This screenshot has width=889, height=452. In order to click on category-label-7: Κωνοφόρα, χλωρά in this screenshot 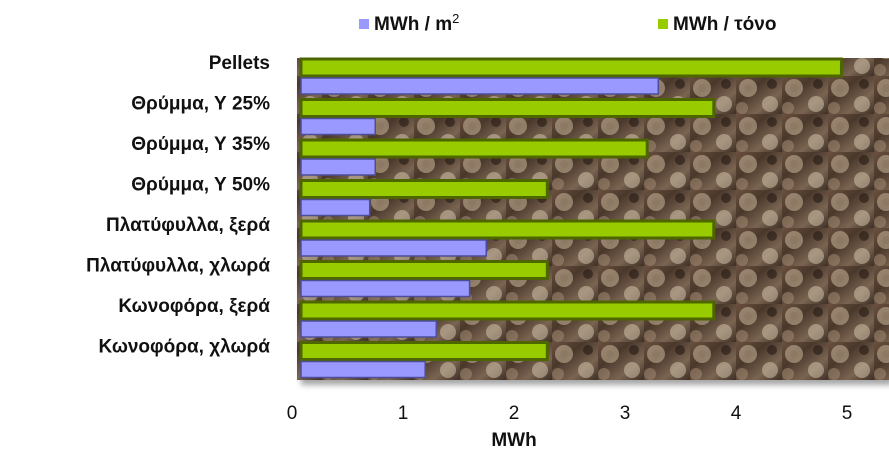, I will do `click(185, 347)`.